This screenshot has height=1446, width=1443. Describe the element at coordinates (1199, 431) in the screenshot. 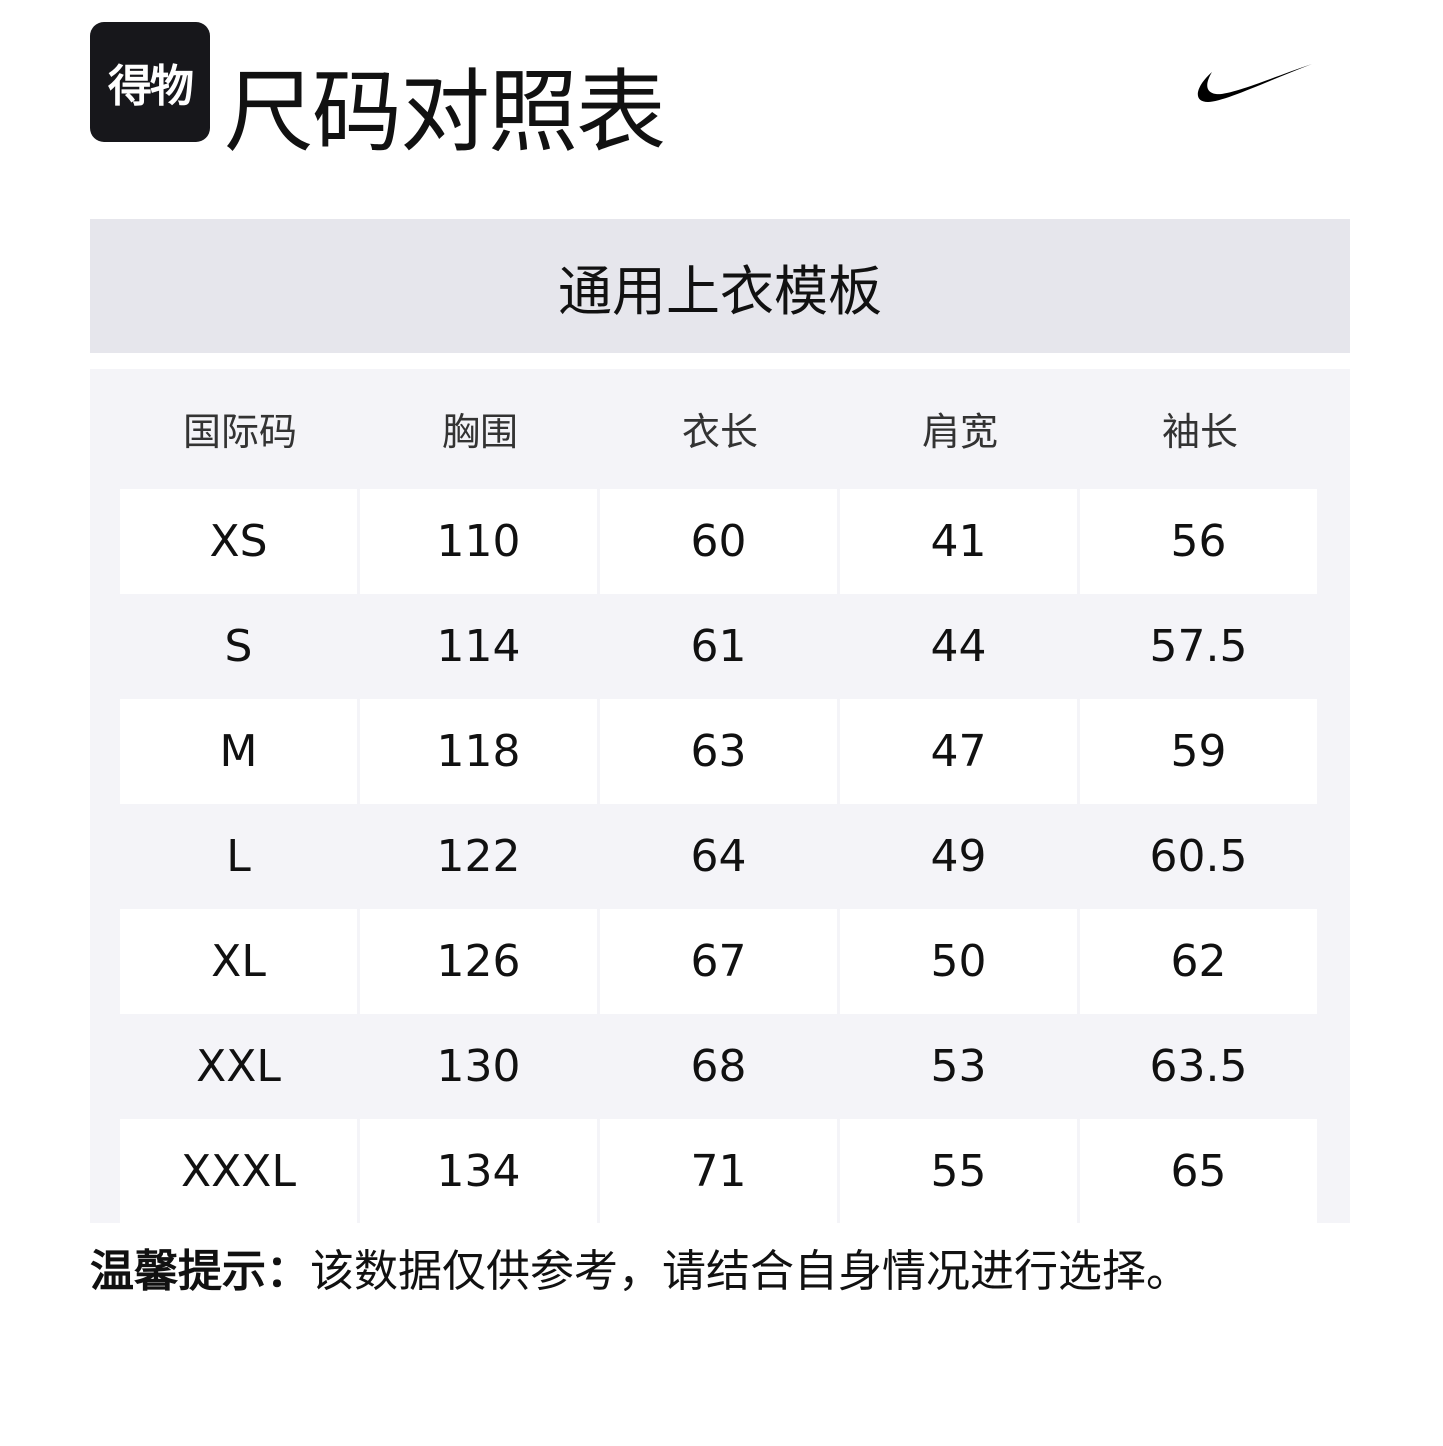

I see `header-cell: 袖长` at that location.